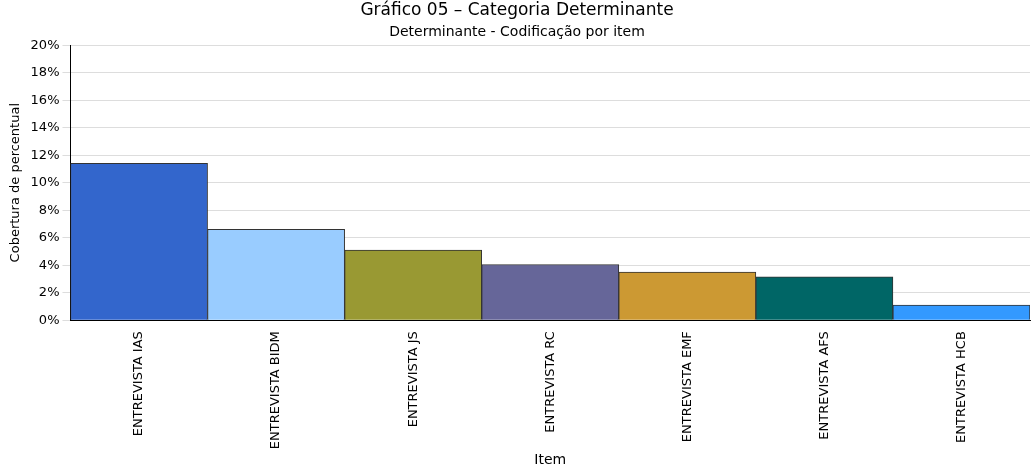  Describe the element at coordinates (45, 99) in the screenshot. I see `y-tick-label: 16%` at that location.